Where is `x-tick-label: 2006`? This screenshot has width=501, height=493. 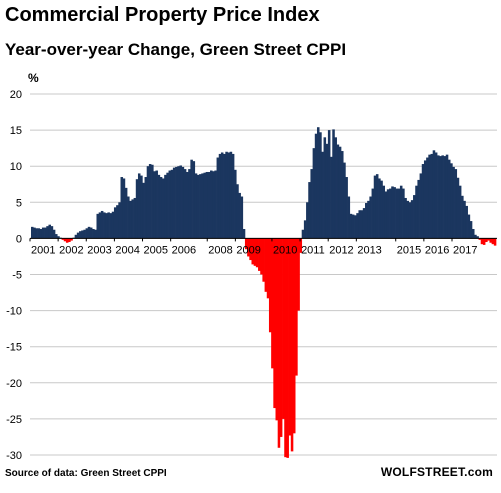 x-tick-label: 2006 is located at coordinates (184, 250).